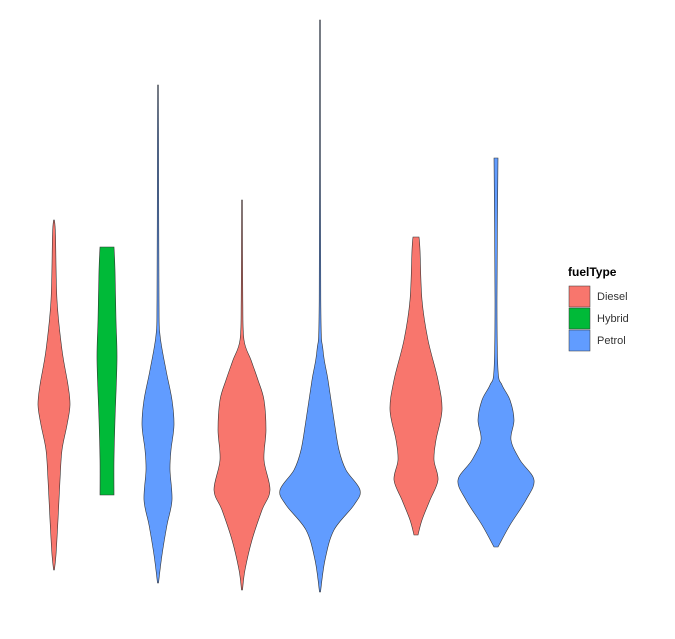 This screenshot has width=675, height=639. Describe the element at coordinates (613, 319) in the screenshot. I see `legend-label: Hybrid` at that location.